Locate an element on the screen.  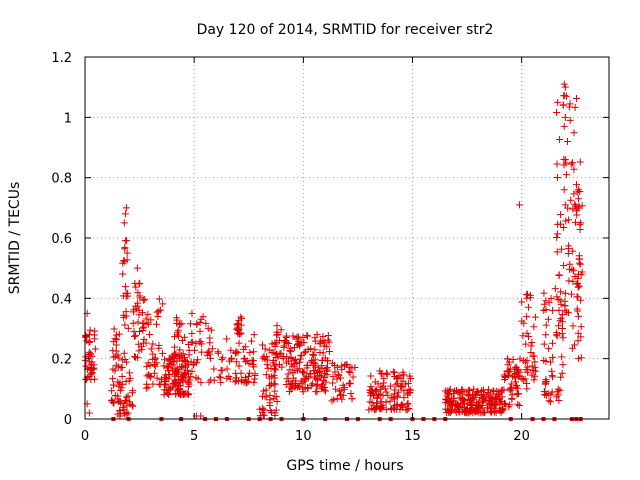
y-tick-label: 0.4 is located at coordinates (61, 299).